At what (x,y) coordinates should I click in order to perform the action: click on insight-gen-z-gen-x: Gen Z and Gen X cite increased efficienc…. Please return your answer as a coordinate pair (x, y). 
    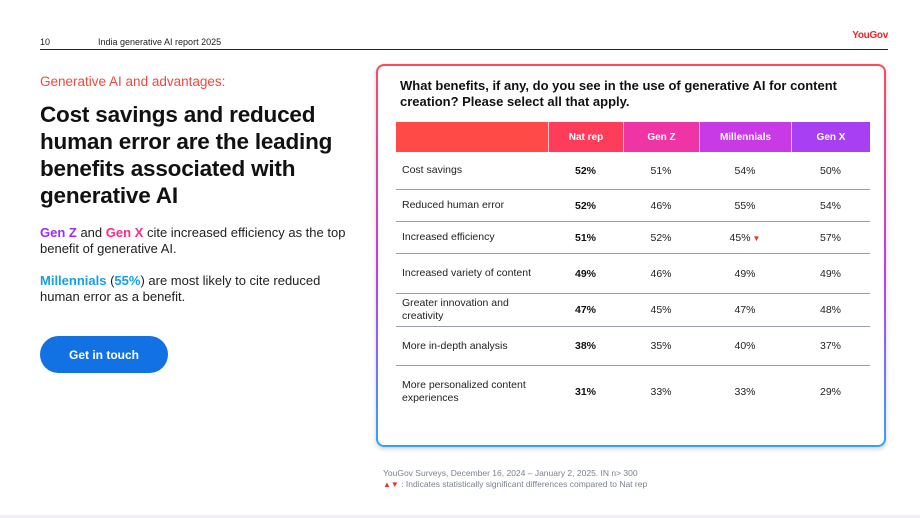
    Looking at the image, I should click on (200, 241).